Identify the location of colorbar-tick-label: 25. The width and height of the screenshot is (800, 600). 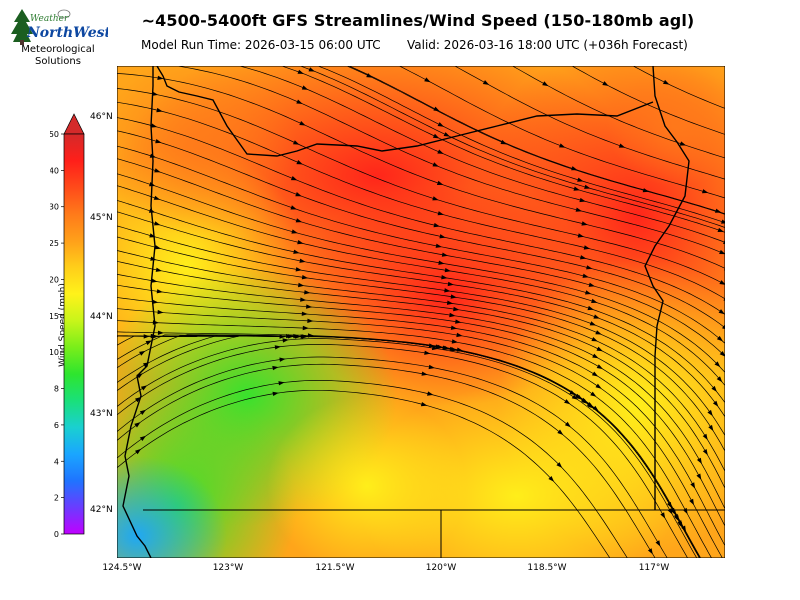
(54, 243).